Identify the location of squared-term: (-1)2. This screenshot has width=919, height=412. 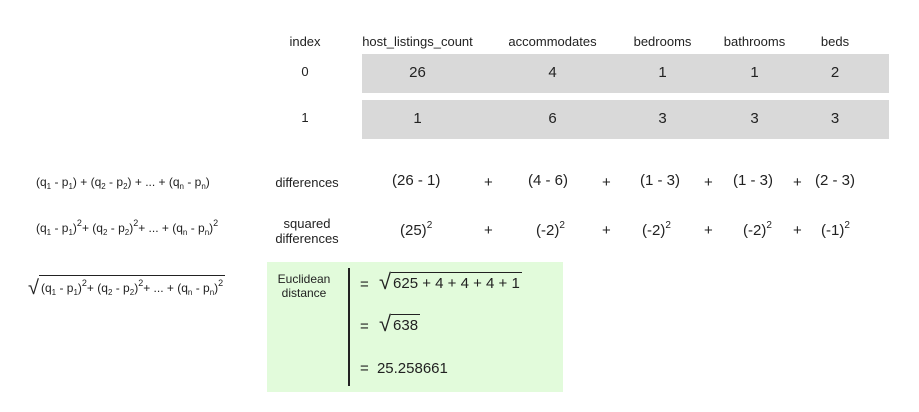
(835, 229).